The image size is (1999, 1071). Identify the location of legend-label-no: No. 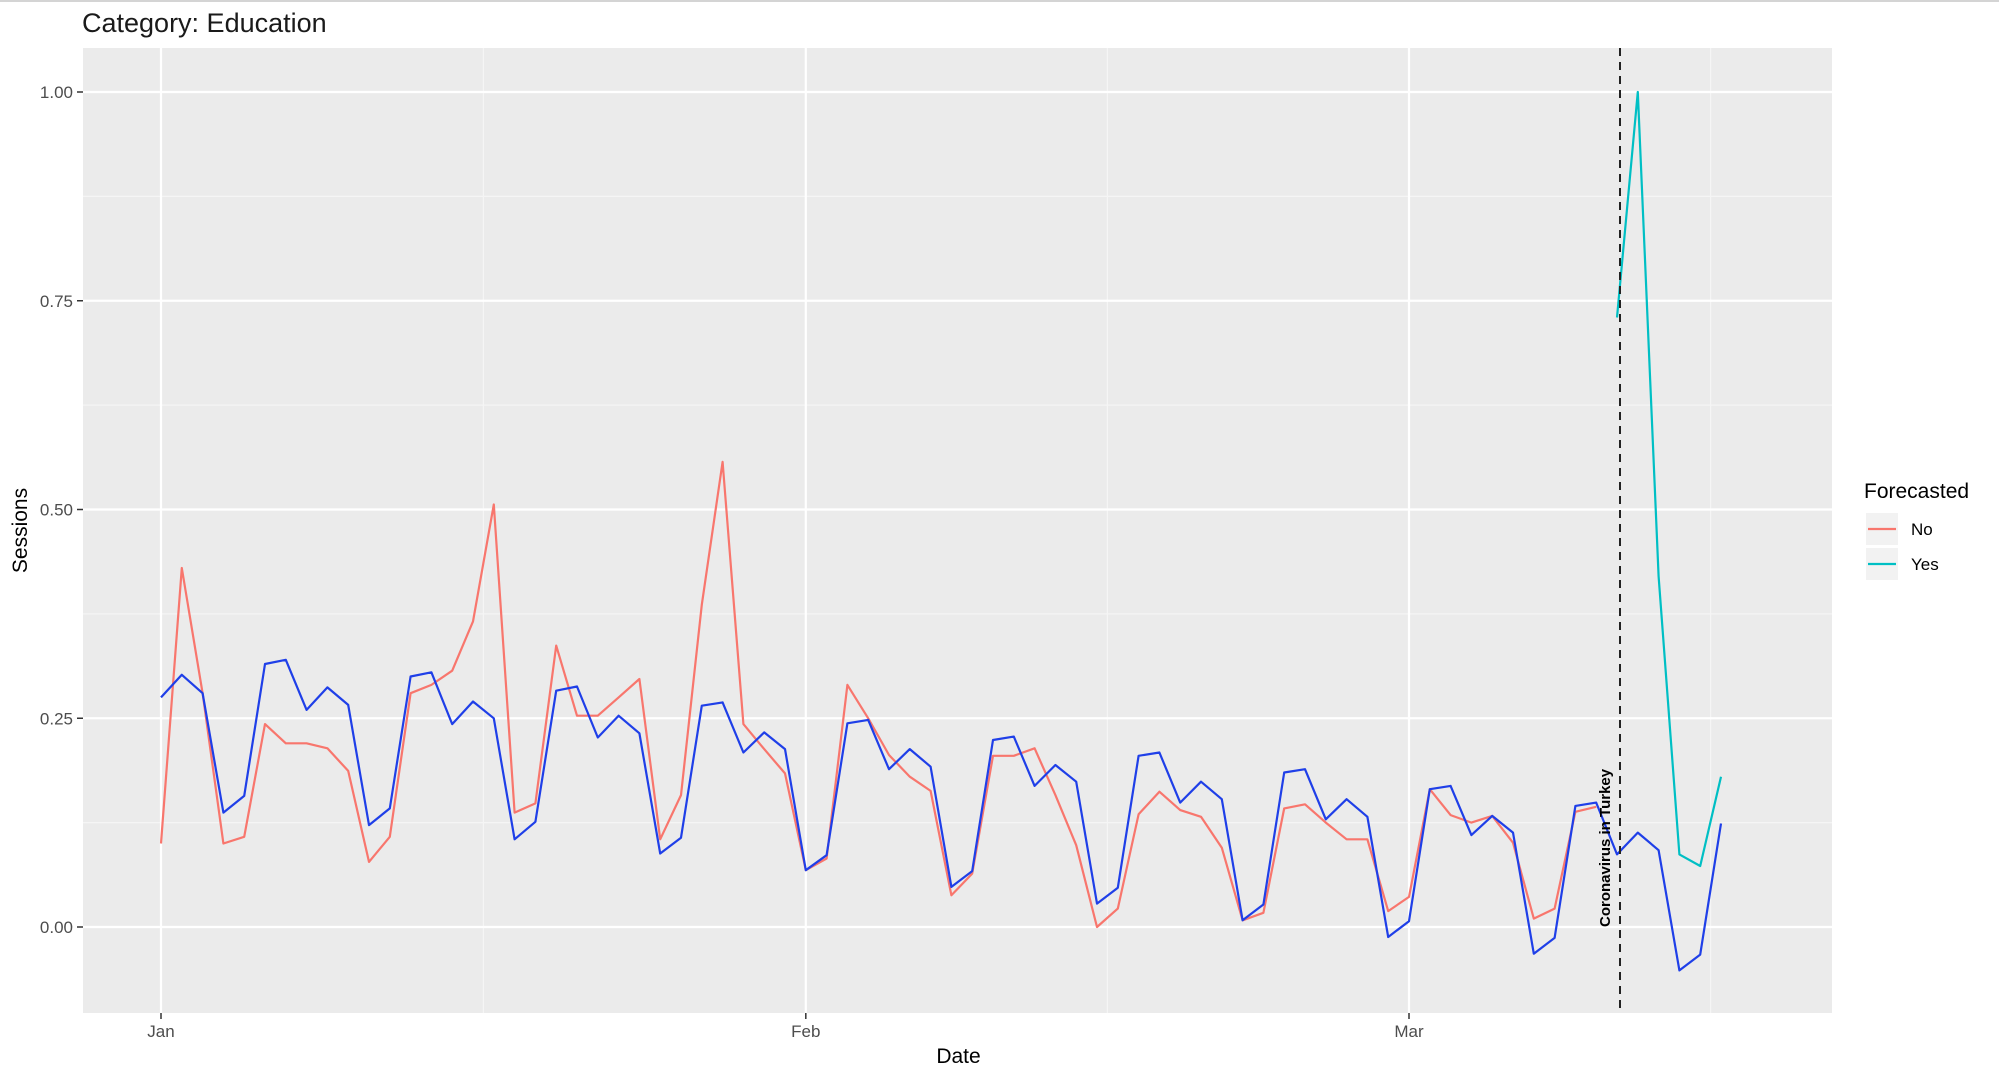
(1922, 529).